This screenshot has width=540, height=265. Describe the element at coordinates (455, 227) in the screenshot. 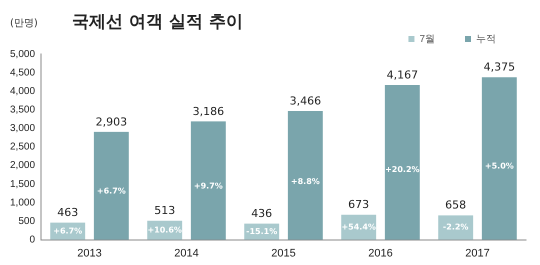

I see `annotation: -2.2%` at that location.